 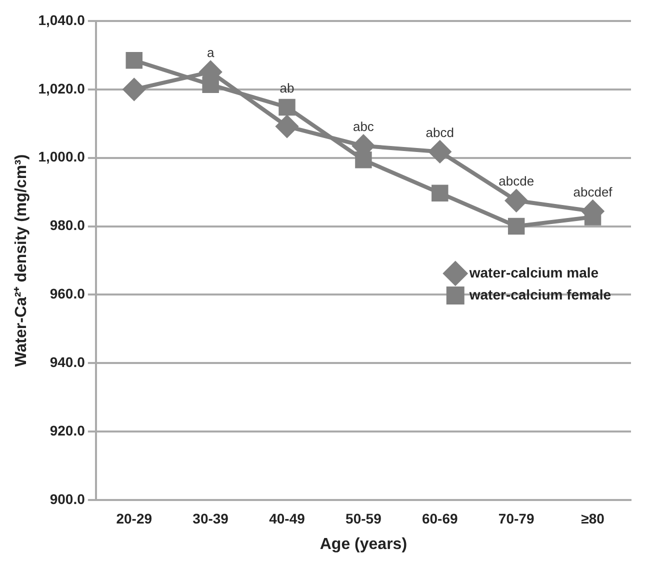 I want to click on legend-label: water-calcium male, so click(x=533, y=272).